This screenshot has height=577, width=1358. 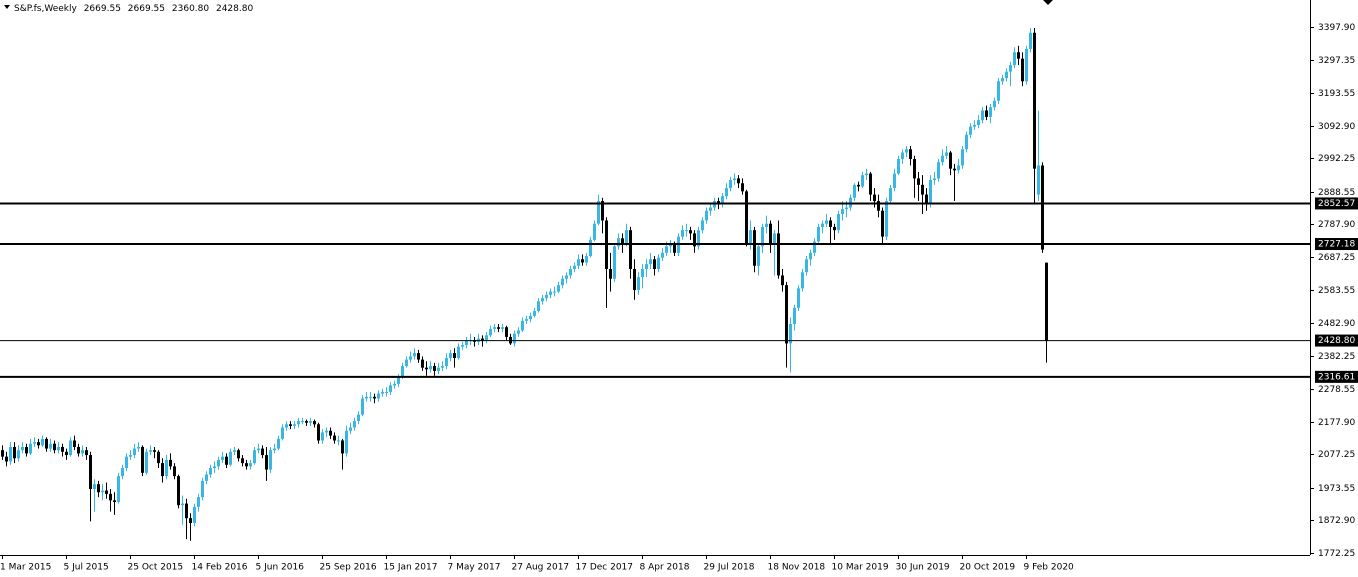 I want to click on y-tick-label: 3092.90, so click(x=1336, y=127).